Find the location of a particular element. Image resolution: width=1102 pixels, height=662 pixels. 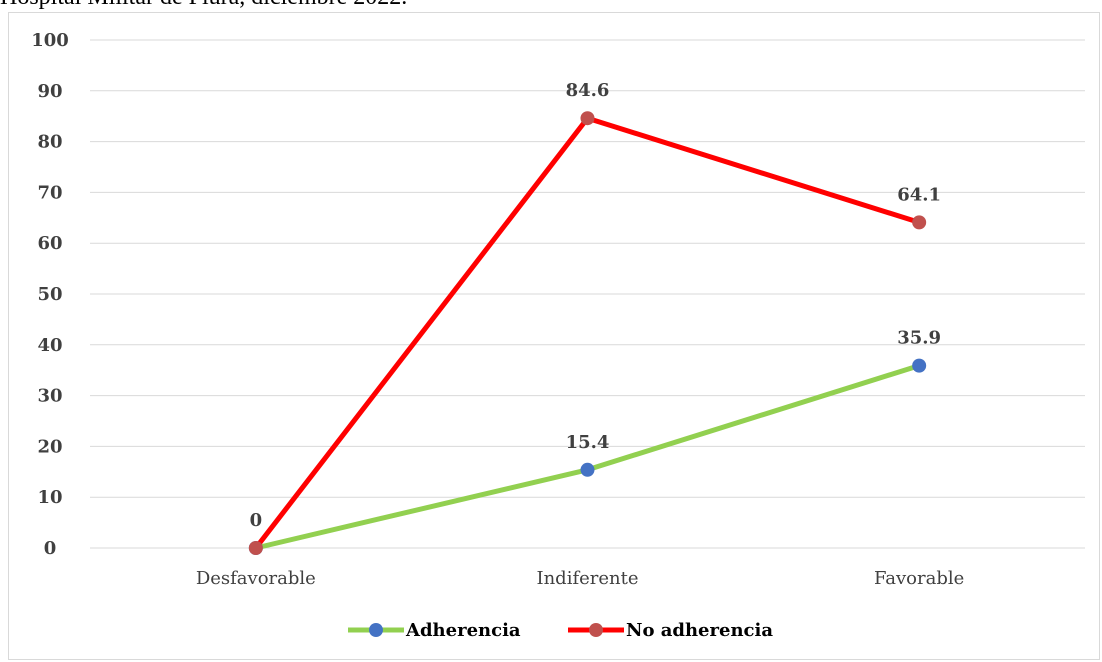

y-tick-label: 50 is located at coordinates (49, 294).